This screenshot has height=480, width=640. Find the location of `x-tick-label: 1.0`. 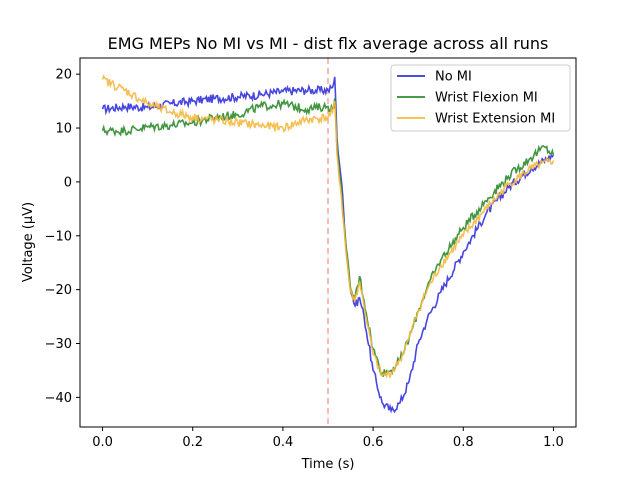

x-tick-label: 1.0 is located at coordinates (553, 442).